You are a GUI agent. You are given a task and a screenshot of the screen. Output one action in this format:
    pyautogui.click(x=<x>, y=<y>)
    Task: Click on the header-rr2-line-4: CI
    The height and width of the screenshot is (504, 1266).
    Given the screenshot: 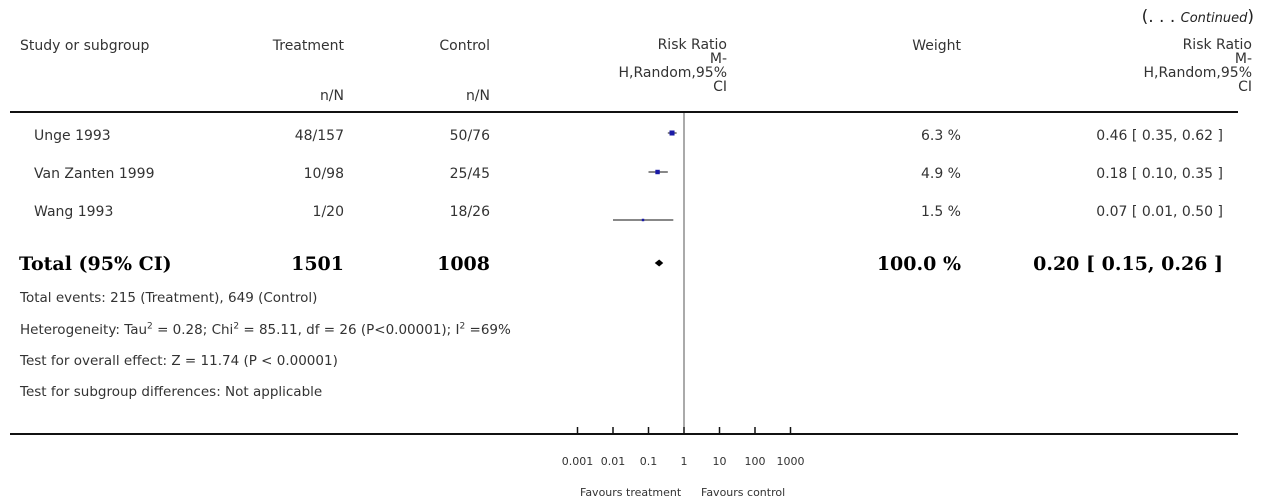 What is the action you would take?
    pyautogui.click(x=1245, y=87)
    